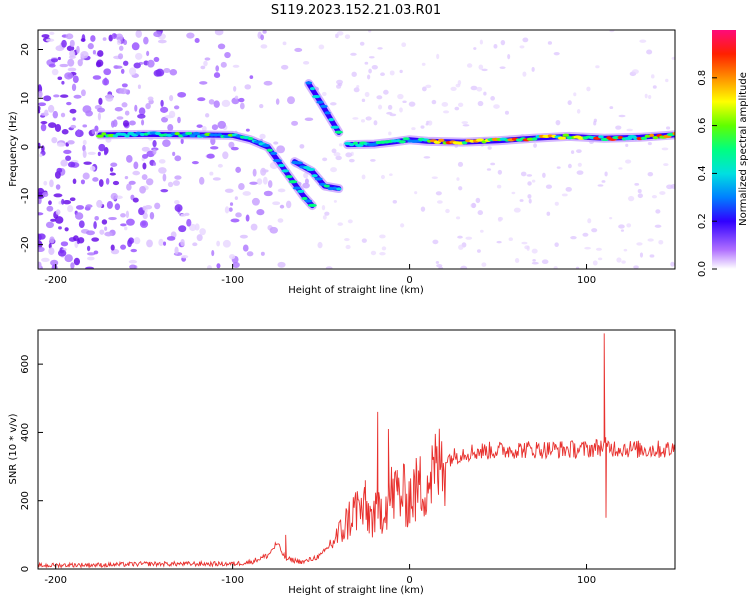 The width and height of the screenshot is (750, 600). What do you see at coordinates (324, 108) in the screenshot?
I see `ridge-upper-streak` at bounding box center [324, 108].